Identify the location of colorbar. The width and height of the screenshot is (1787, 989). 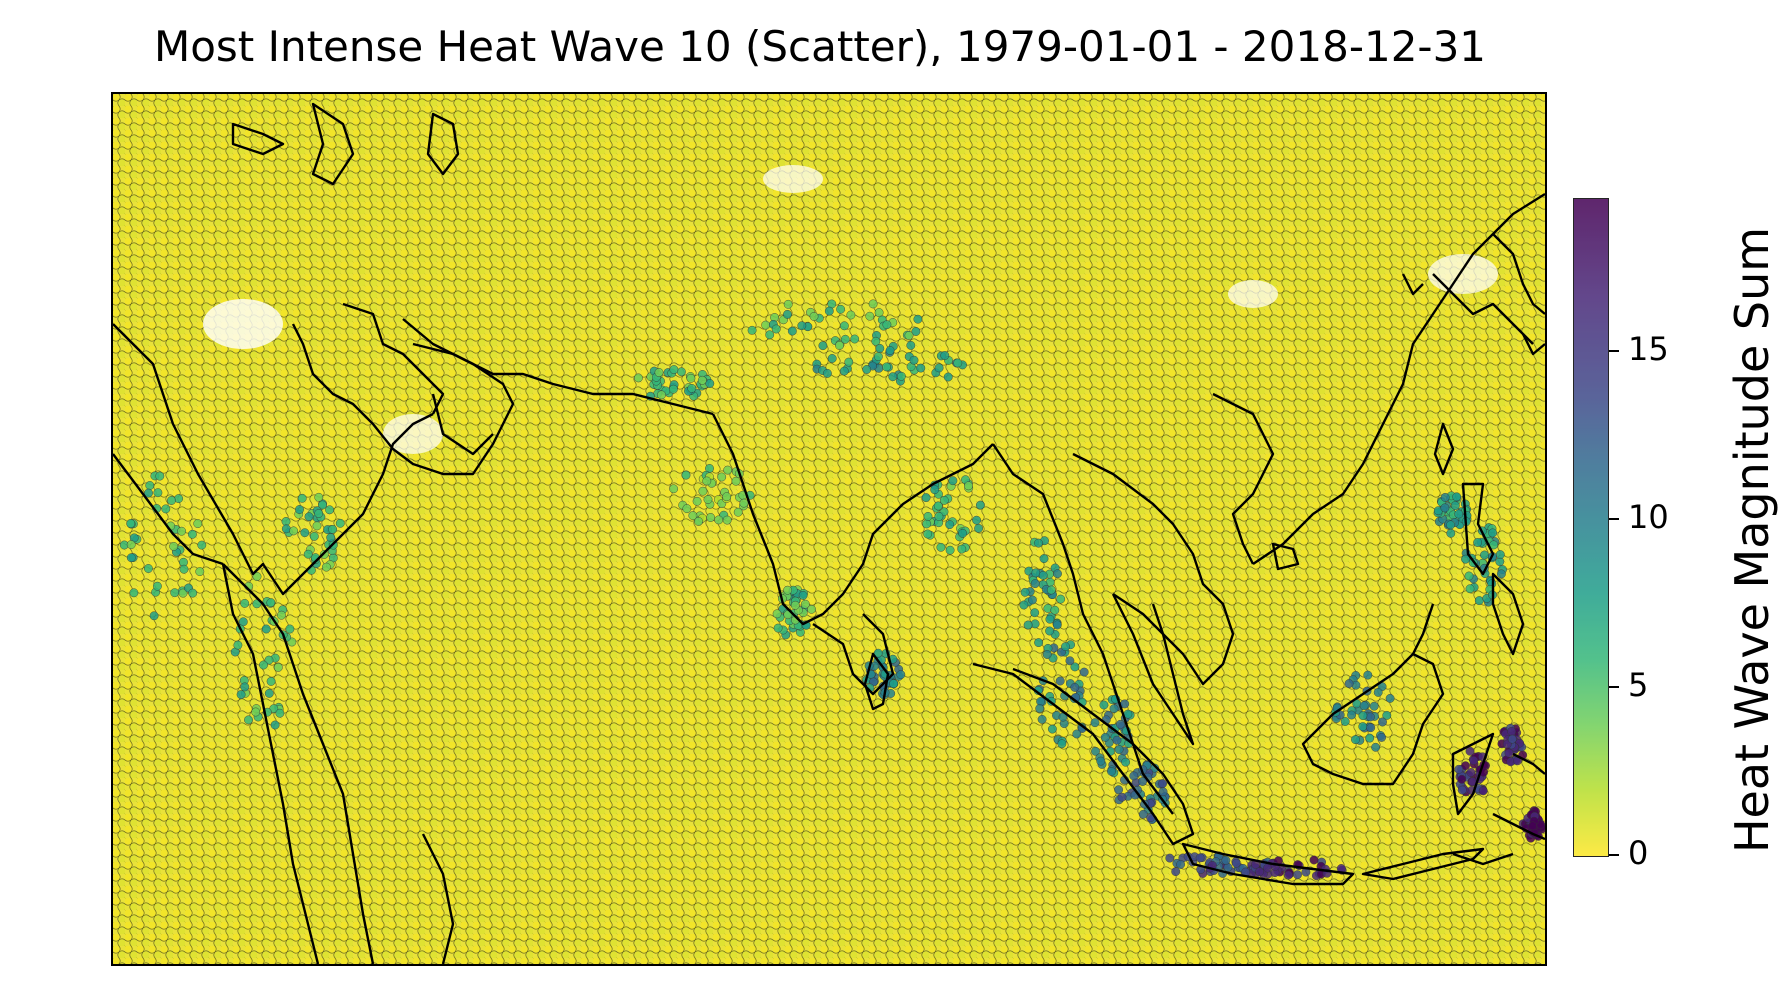
(1591, 527).